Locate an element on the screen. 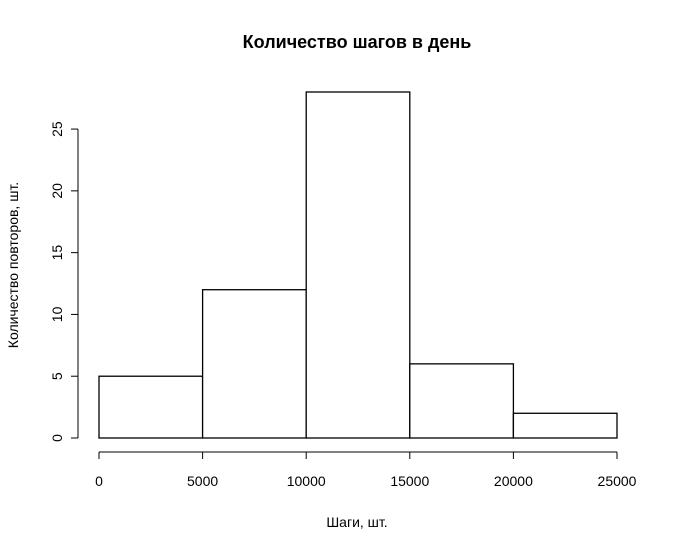 This screenshot has width=678, height=550. x-tick-label: 5000 is located at coordinates (202, 481).